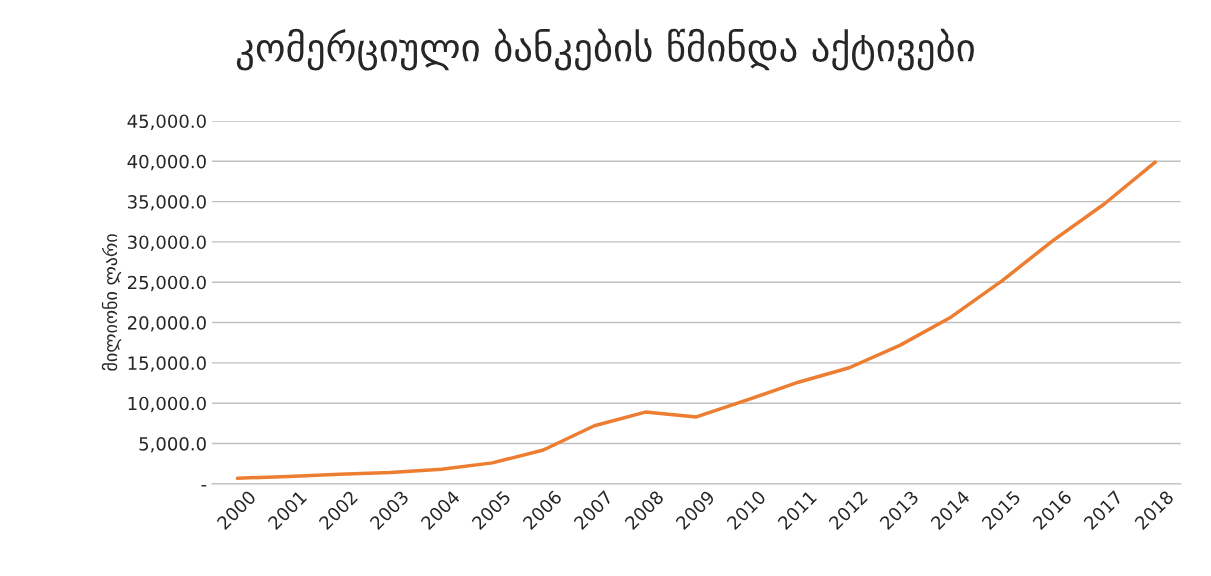  Describe the element at coordinates (167, 203) in the screenshot. I see `y-tick-label: 35,000.0` at that location.